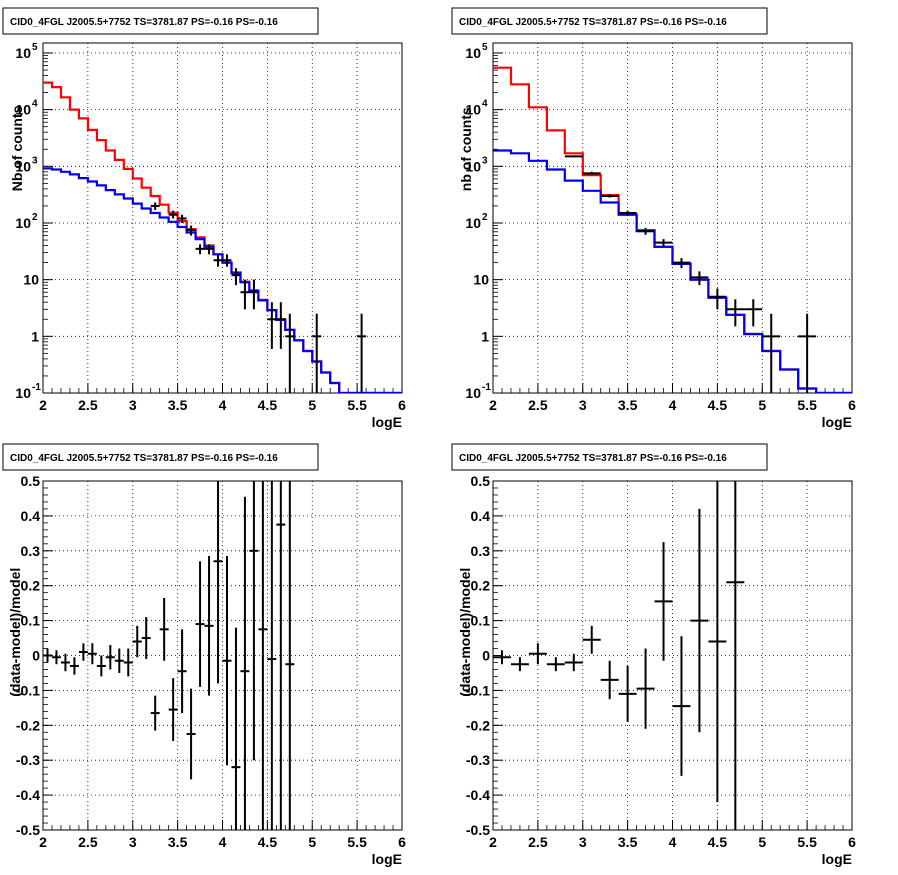  Describe the element at coordinates (466, 149) in the screenshot. I see `y-axis-label: nb of counts` at that location.